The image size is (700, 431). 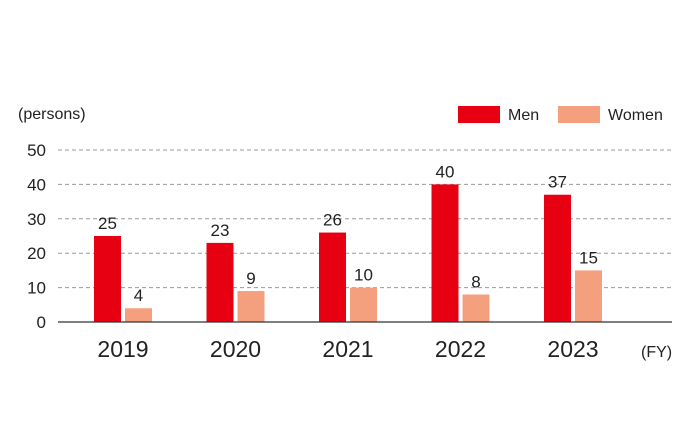 What do you see at coordinates (36, 150) in the screenshot?
I see `y-tick-label: 50` at bounding box center [36, 150].